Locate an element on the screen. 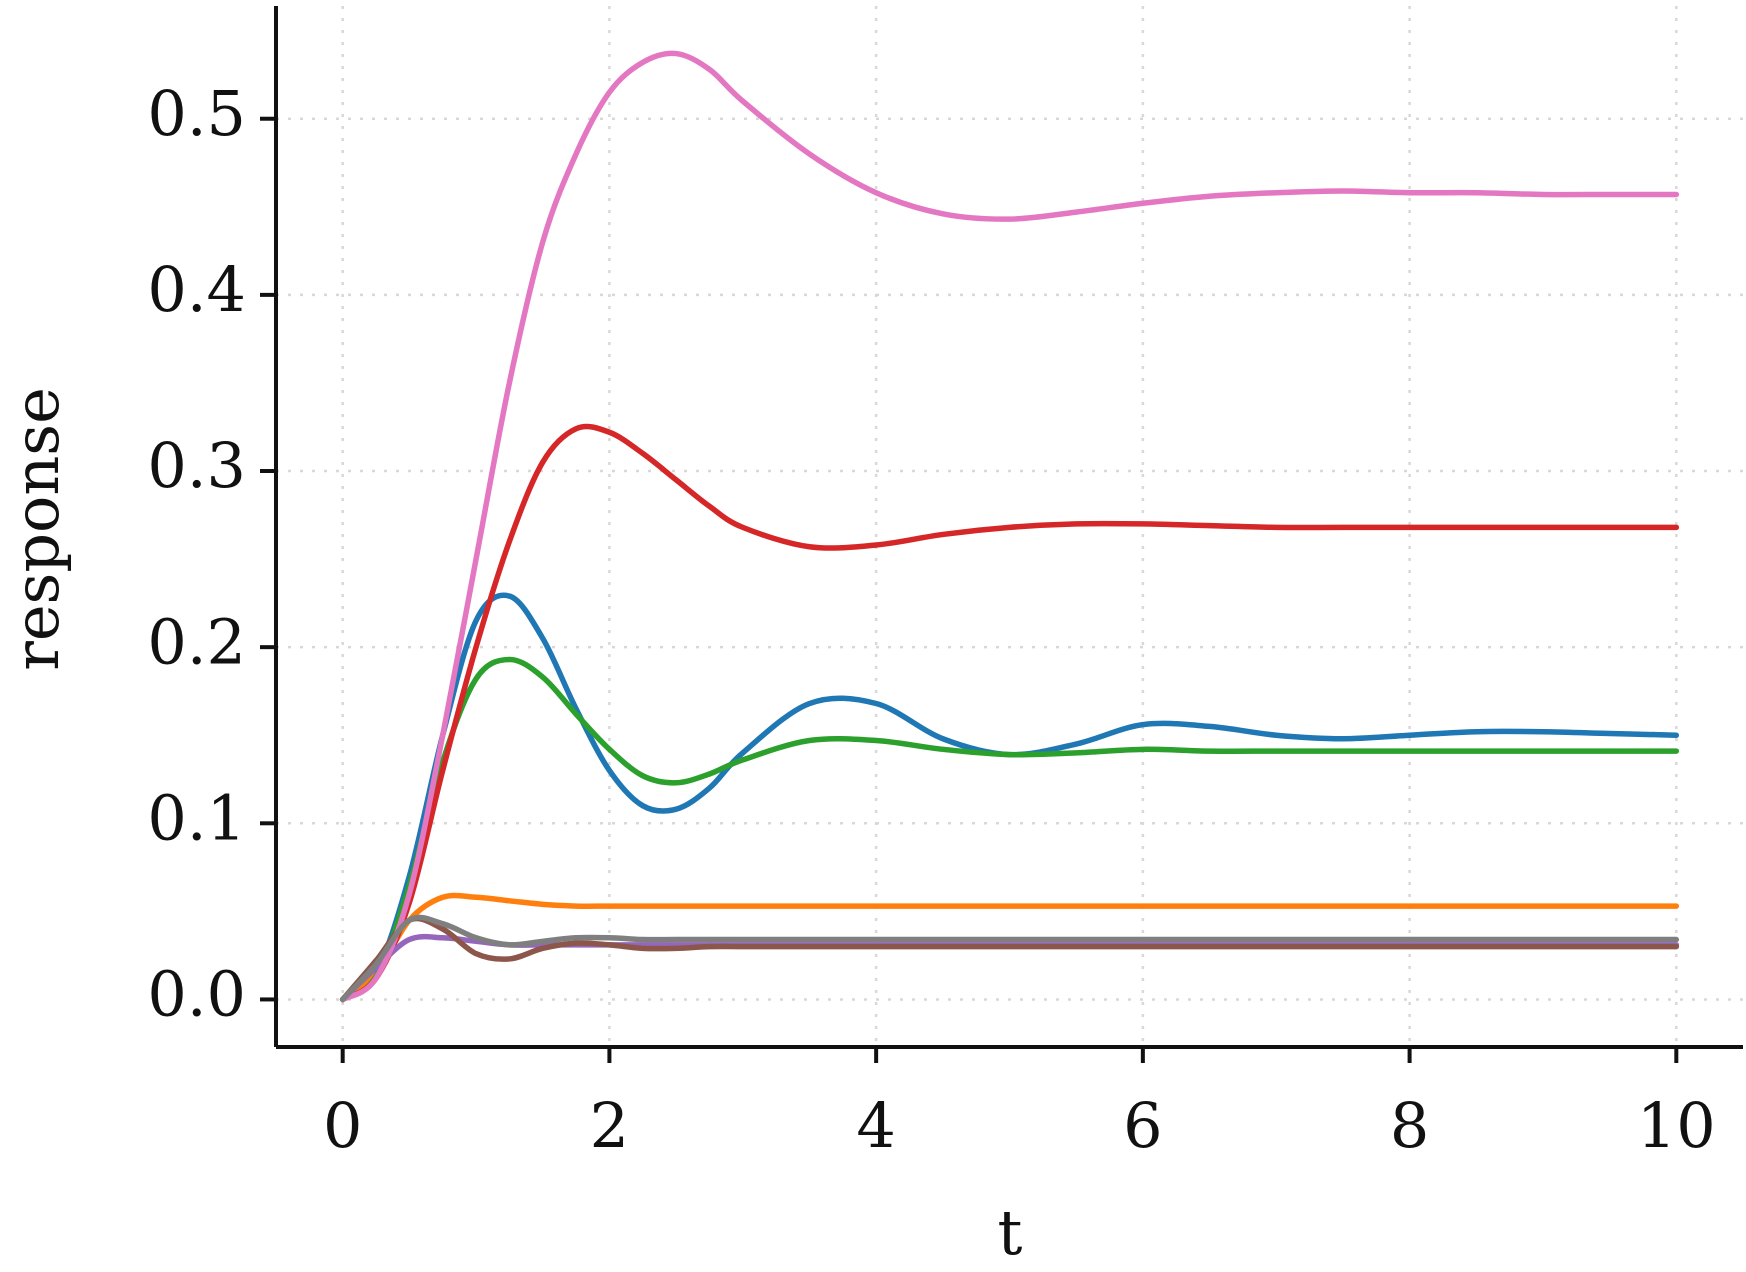  y-axis-label: response is located at coordinates (36, 529).